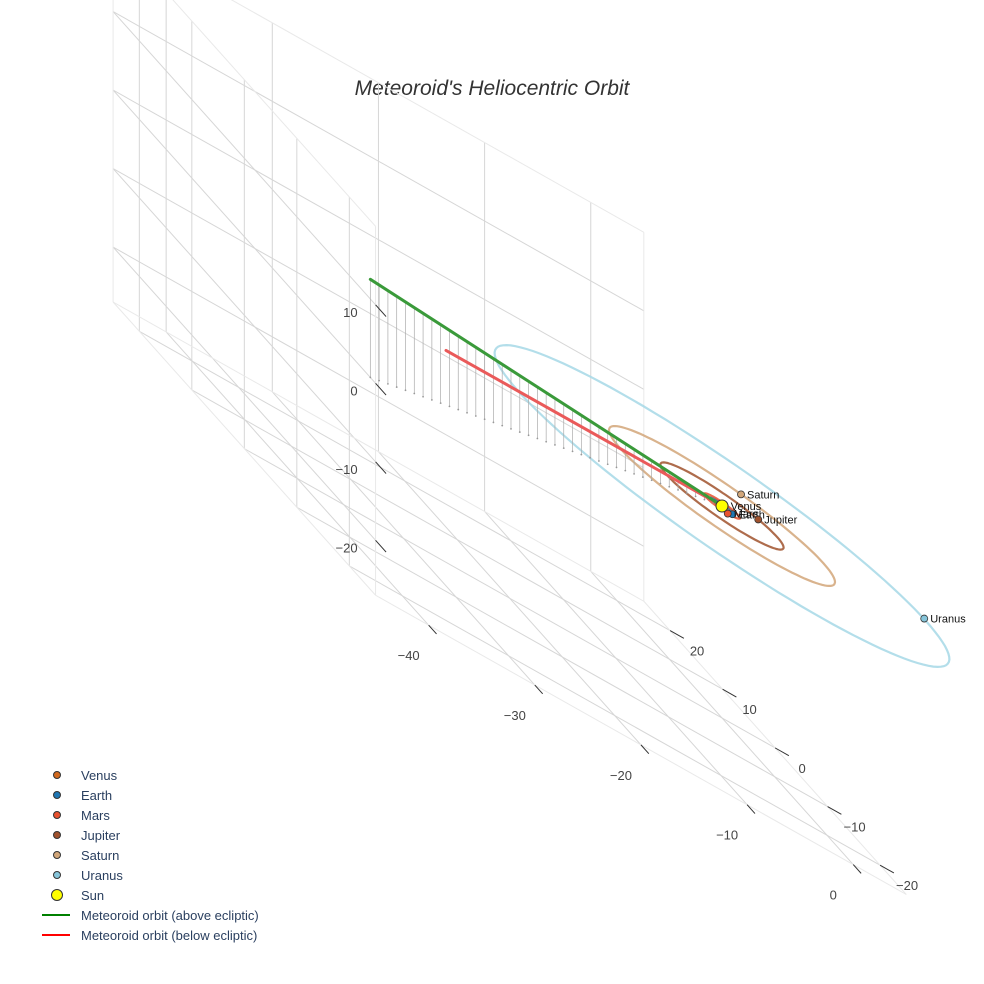 The height and width of the screenshot is (984, 984). Describe the element at coordinates (347, 469) in the screenshot. I see `z-axis-tick-label: −10` at that location.